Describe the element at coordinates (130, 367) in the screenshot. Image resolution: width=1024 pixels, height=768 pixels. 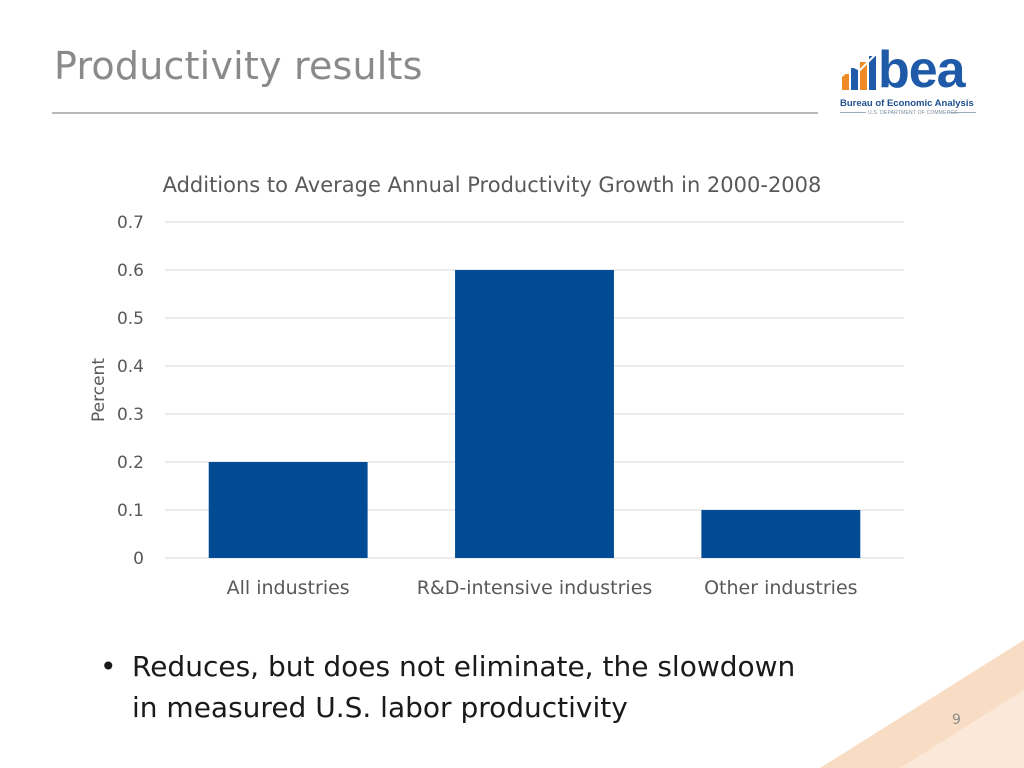
I see `y-tick-label: 0.4` at that location.